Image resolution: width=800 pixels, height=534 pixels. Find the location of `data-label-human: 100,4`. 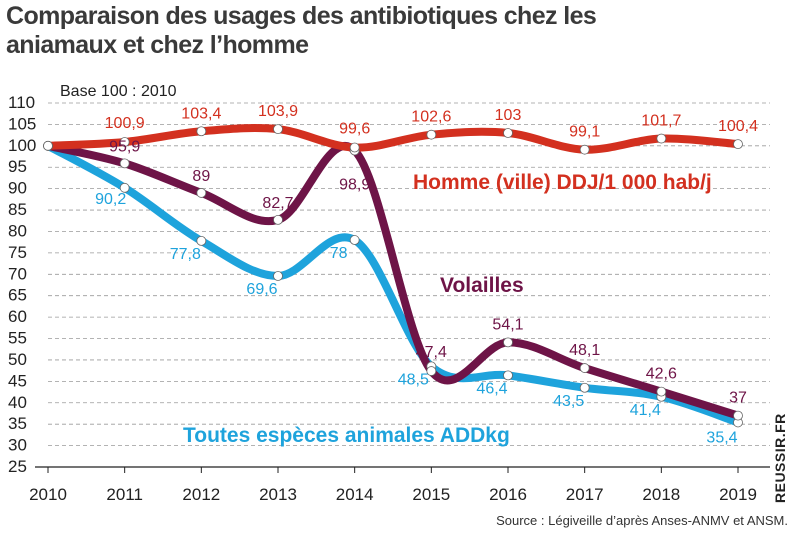

data-label-human: 100,4 is located at coordinates (738, 126).